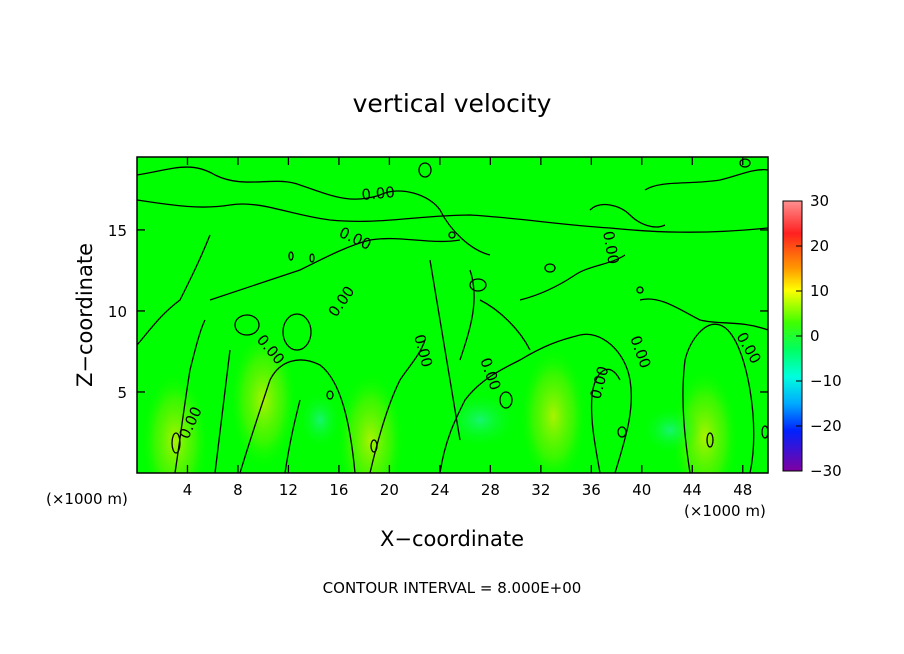 The height and width of the screenshot is (654, 904). I want to click on colorbar-tick-label: −30, so click(826, 471).